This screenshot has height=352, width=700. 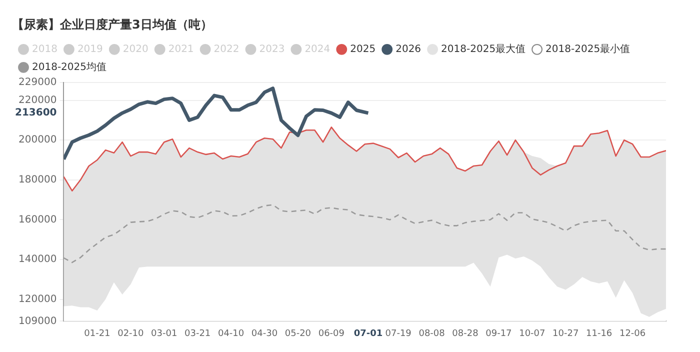 What do you see at coordinates (588, 48) in the screenshot?
I see `legend-label: 2018-2025最小值` at bounding box center [588, 48].